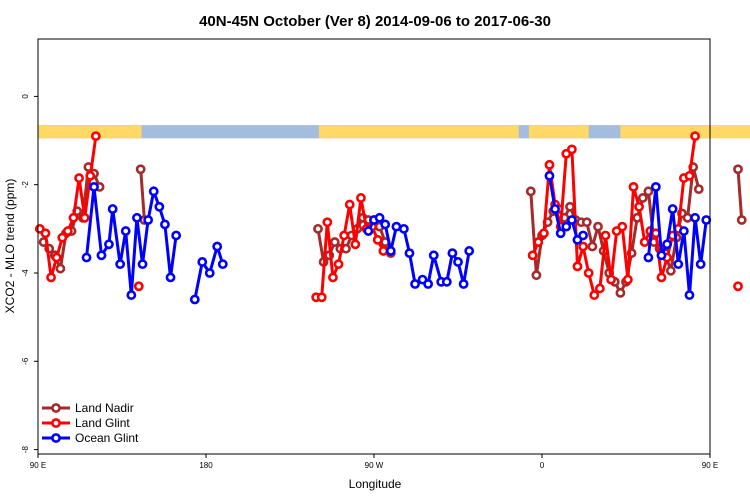 This screenshot has height=500, width=750. I want to click on legend-label: Land Glint, so click(102, 423).